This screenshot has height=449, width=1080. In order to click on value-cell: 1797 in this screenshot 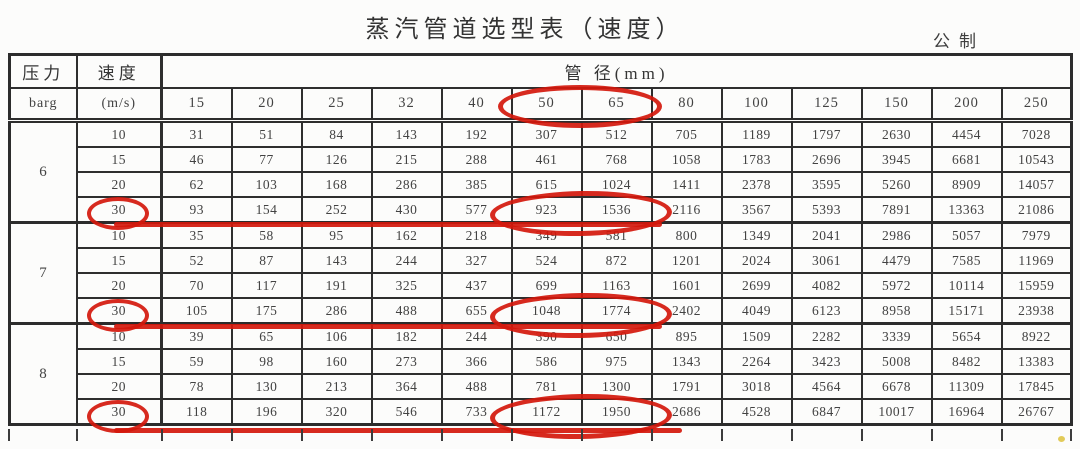, I will do `click(826, 133)`.